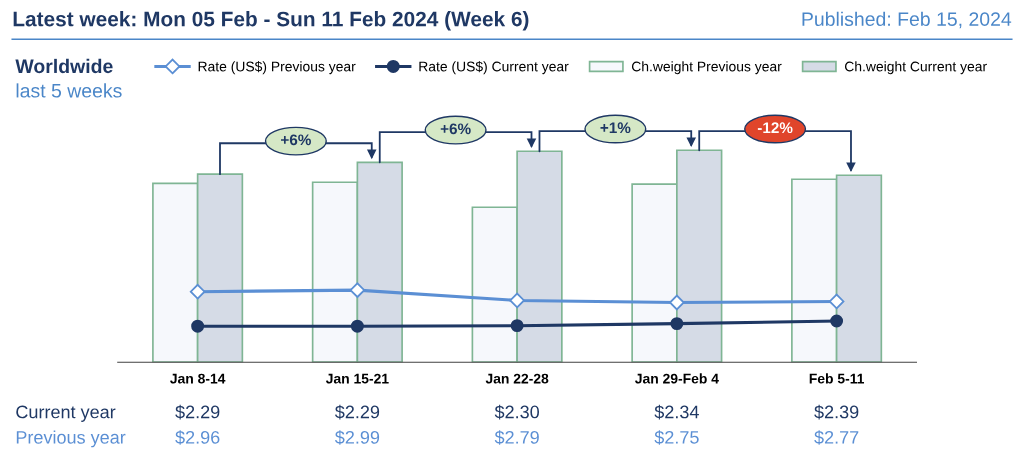 The width and height of the screenshot is (1024, 462). What do you see at coordinates (837, 378) in the screenshot?
I see `x-tick-label: Feb 5-11` at bounding box center [837, 378].